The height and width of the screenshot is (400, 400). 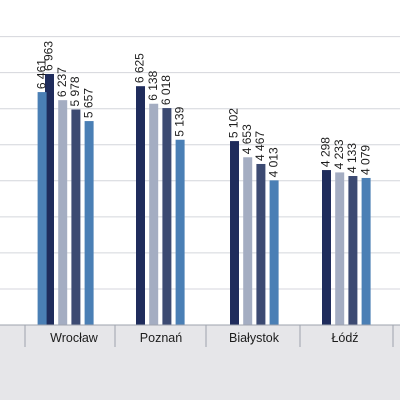 What do you see at coordinates (49, 56) in the screenshot?
I see `value-label: 6 963` at bounding box center [49, 56].